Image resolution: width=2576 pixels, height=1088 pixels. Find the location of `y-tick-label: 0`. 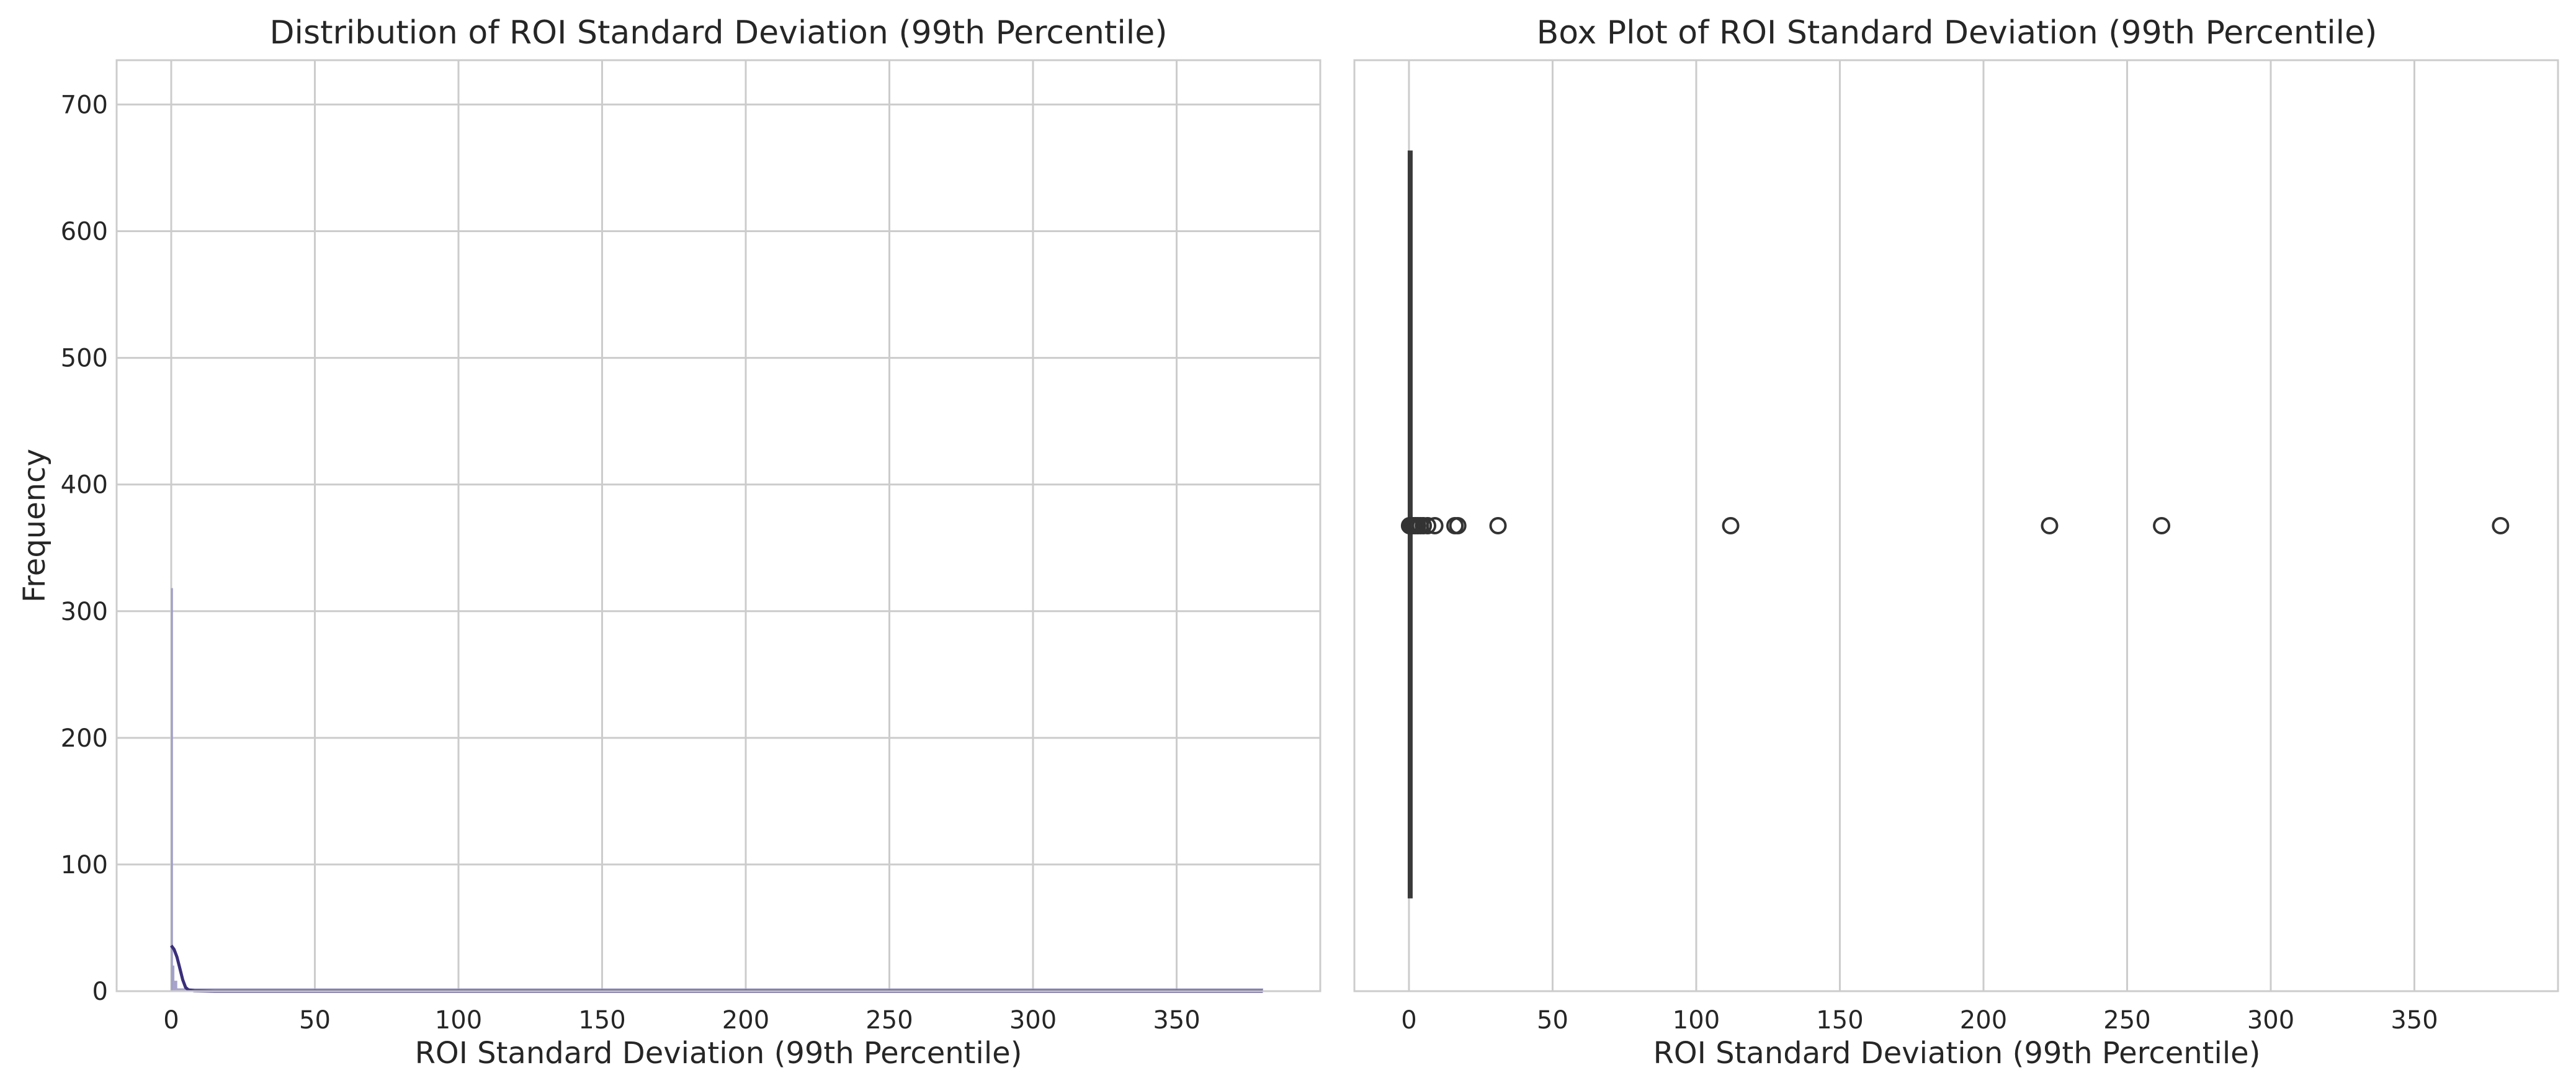

y-tick-label: 0 is located at coordinates (100, 992).